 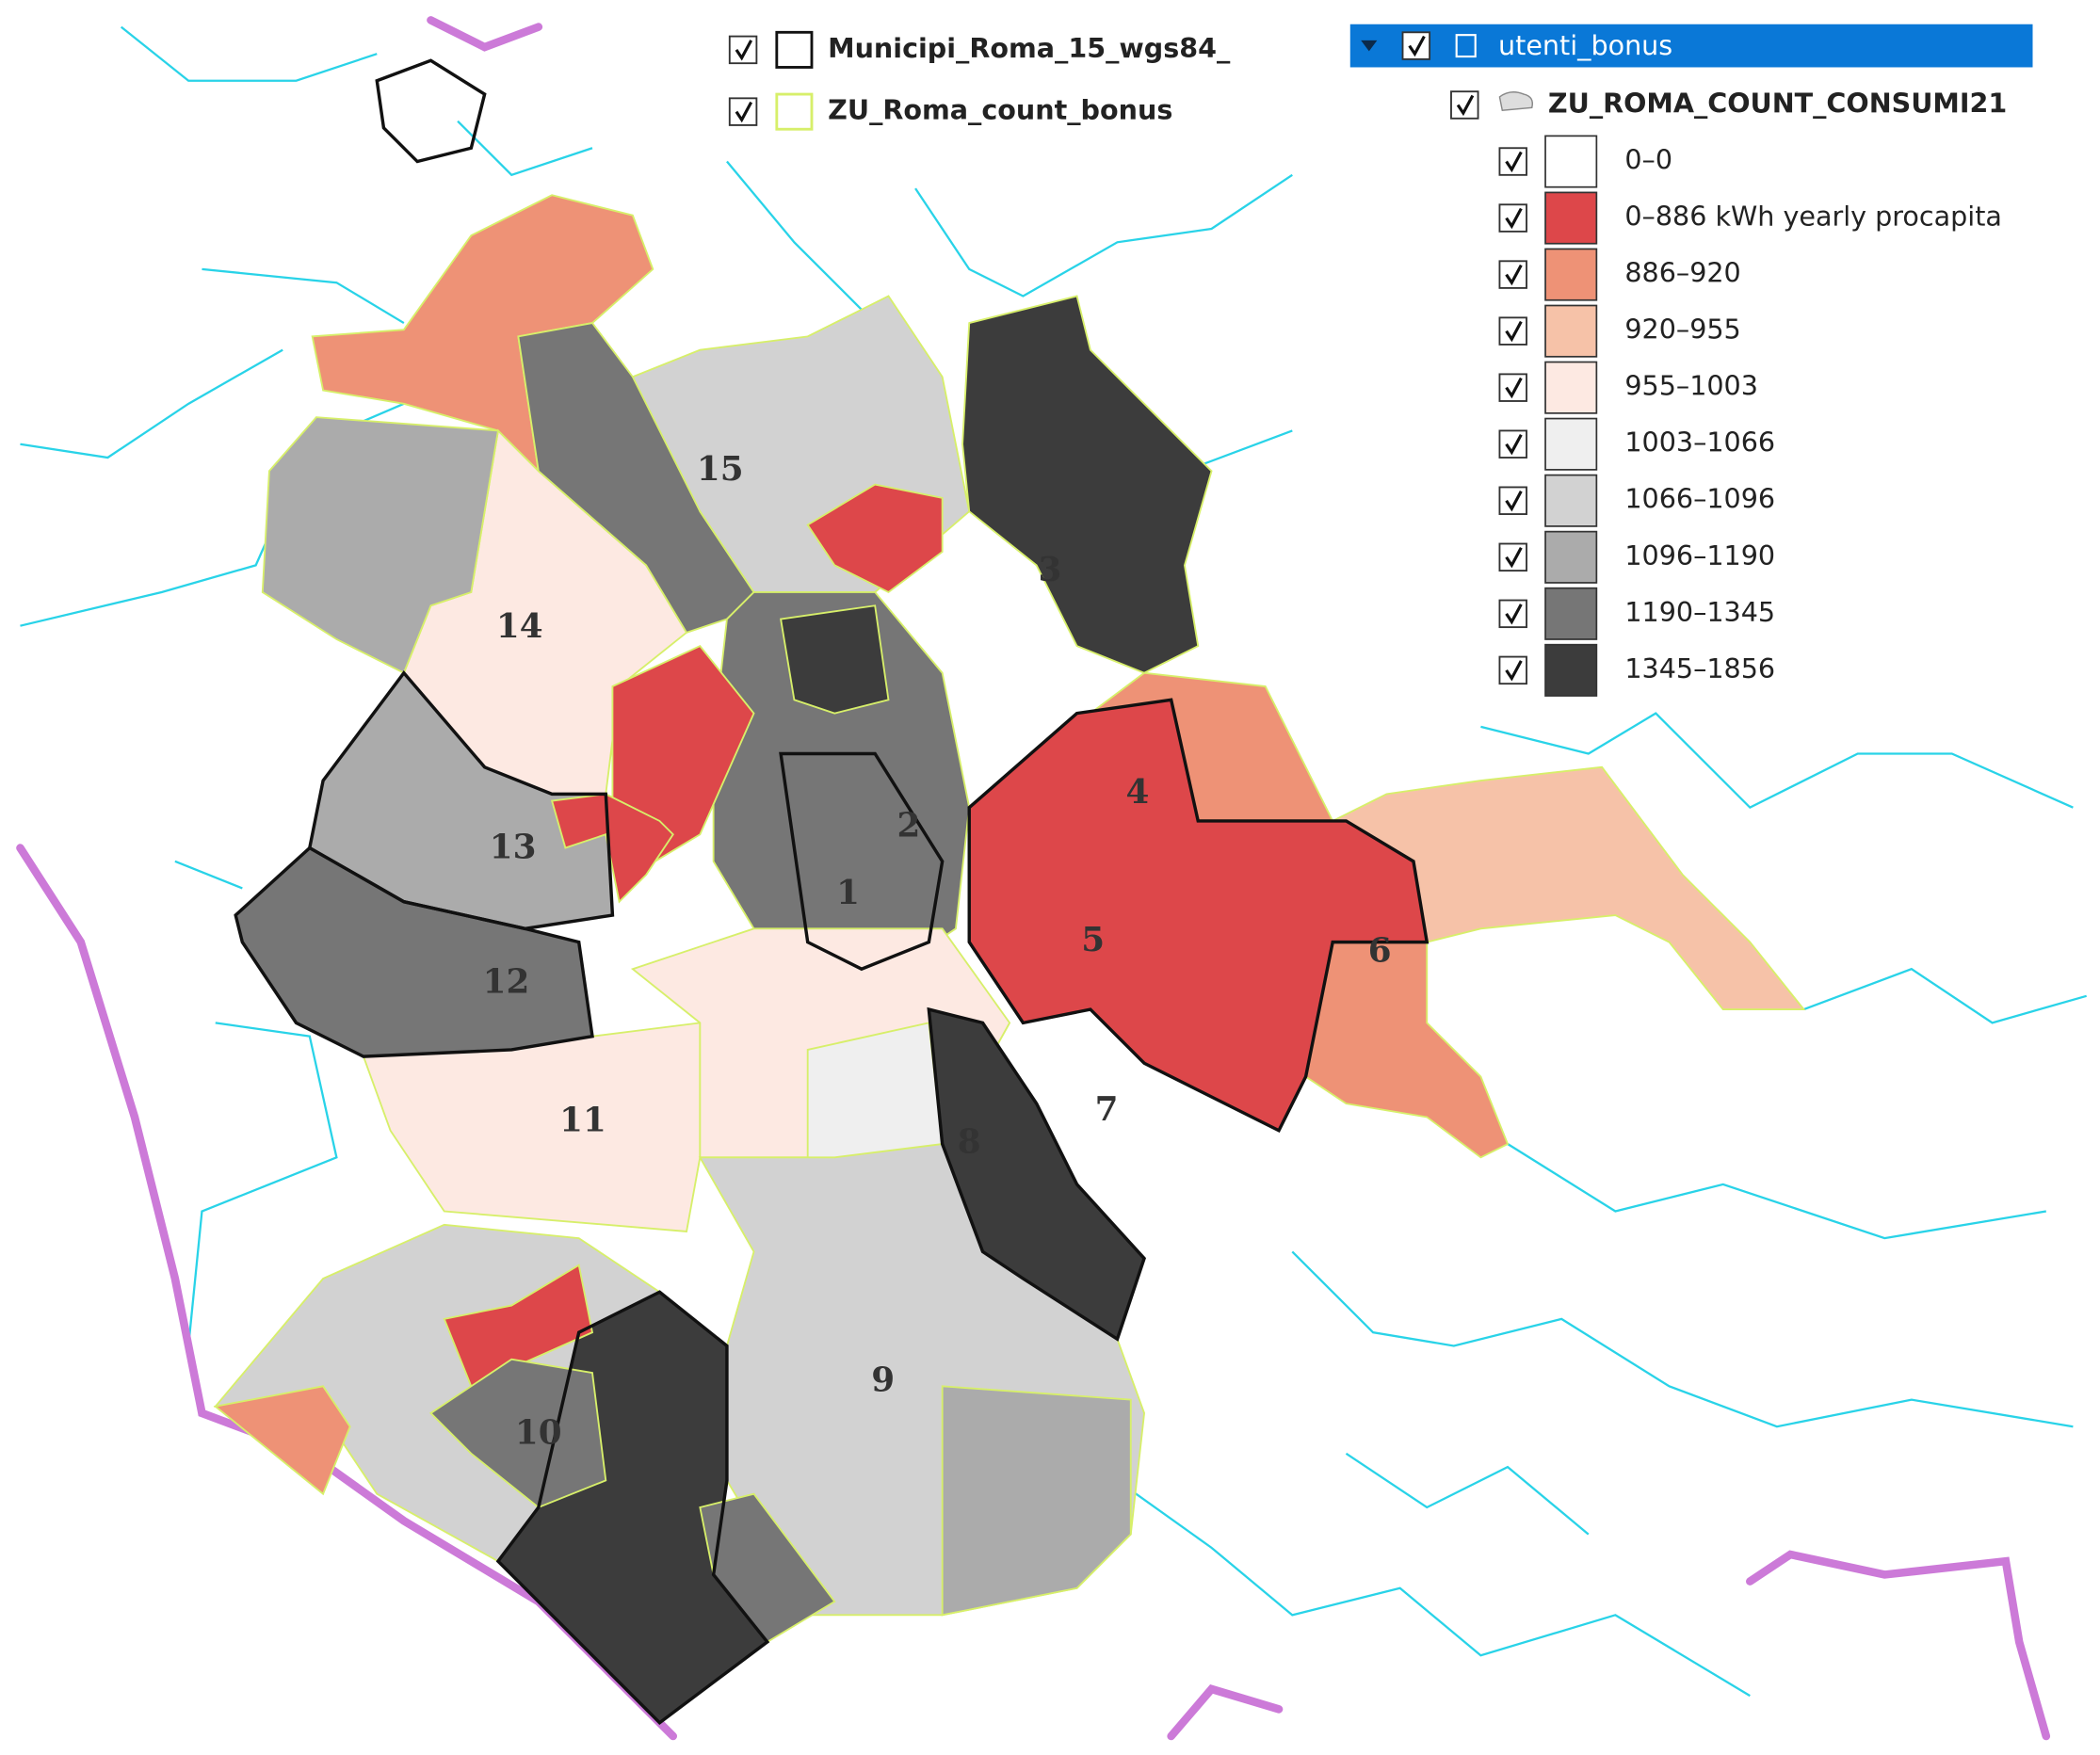 I want to click on municipio-label: 1, so click(x=848, y=892).